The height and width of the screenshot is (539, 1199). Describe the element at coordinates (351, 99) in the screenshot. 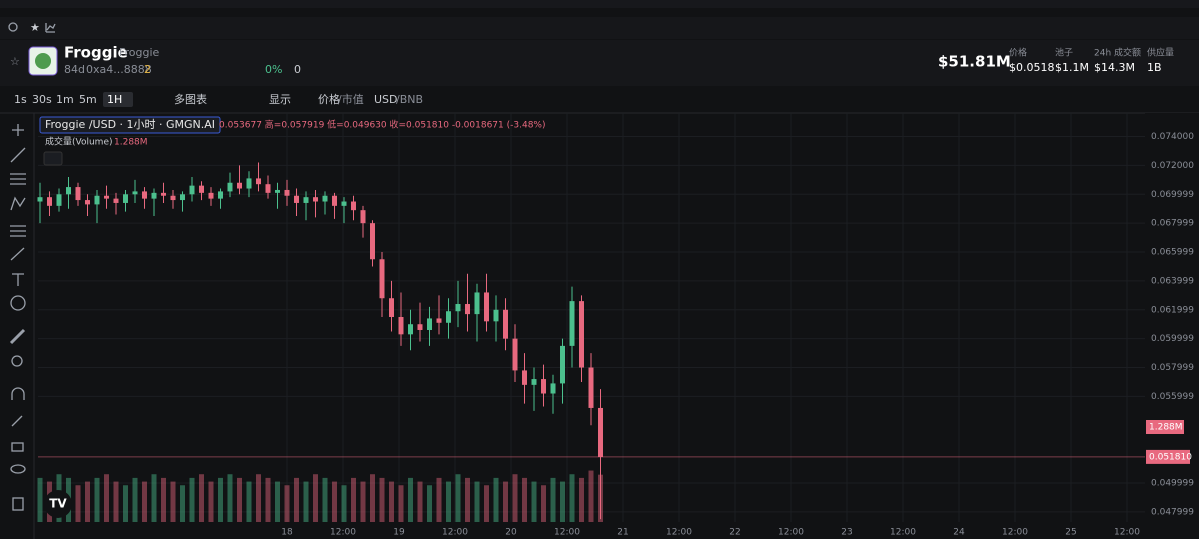

I see `mcap-toggle: /市值` at that location.